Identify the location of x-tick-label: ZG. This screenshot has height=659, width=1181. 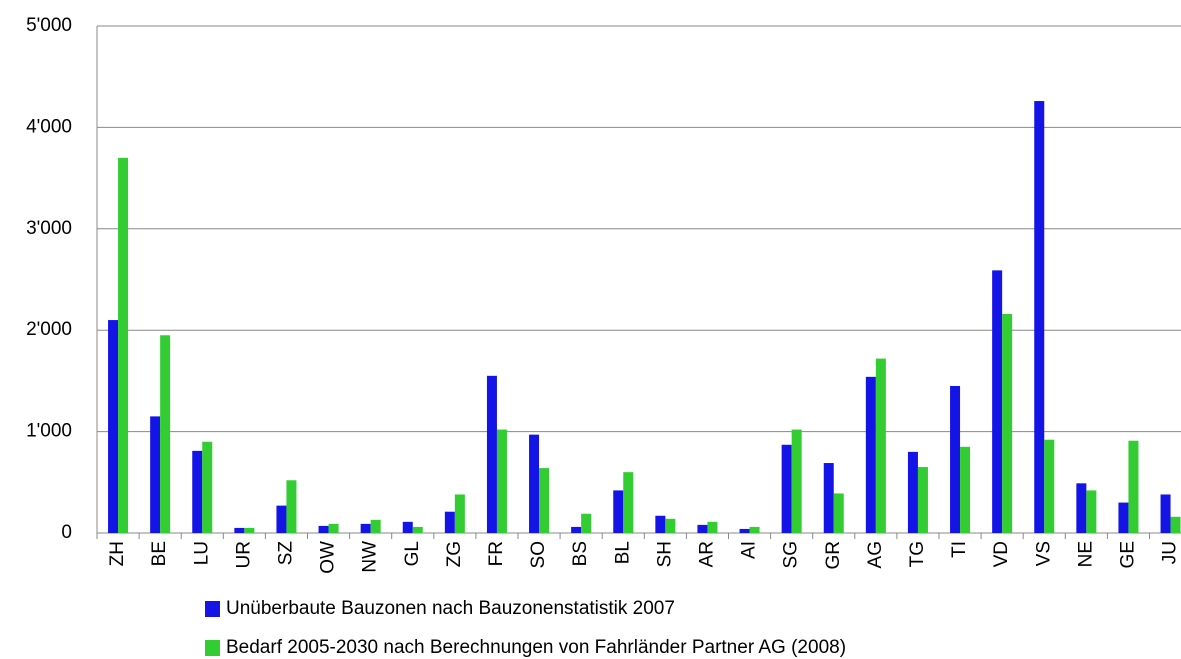
(454, 554).